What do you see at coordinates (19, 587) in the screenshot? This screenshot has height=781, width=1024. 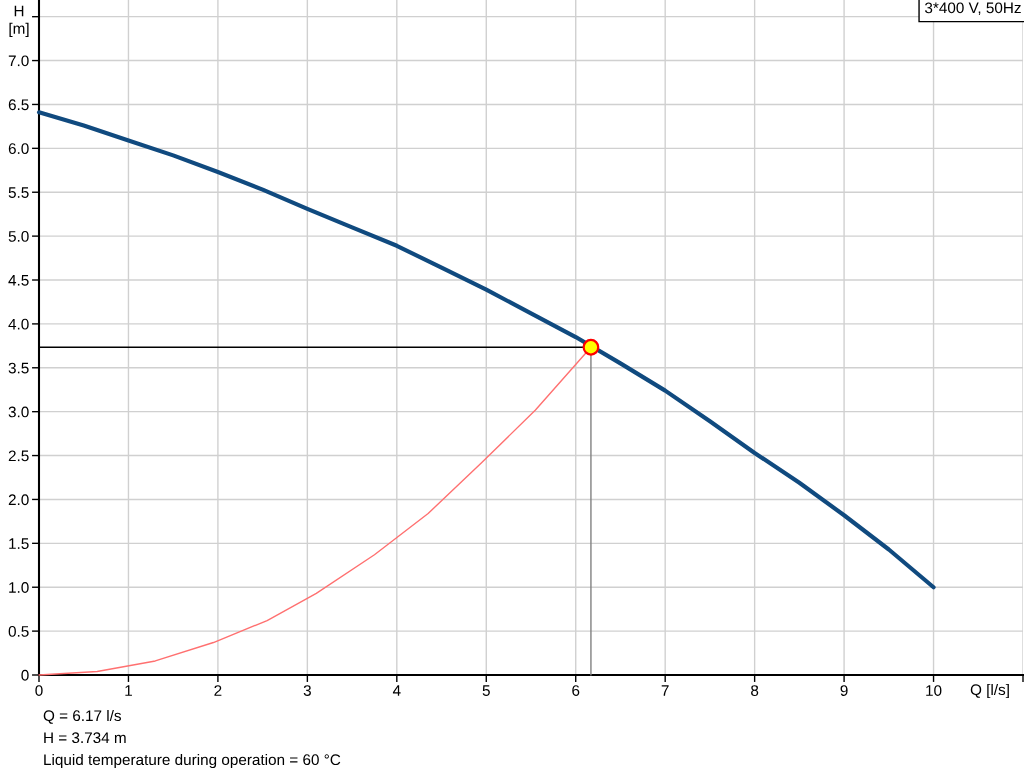 I see `y-tick-label: 1.0` at bounding box center [19, 587].